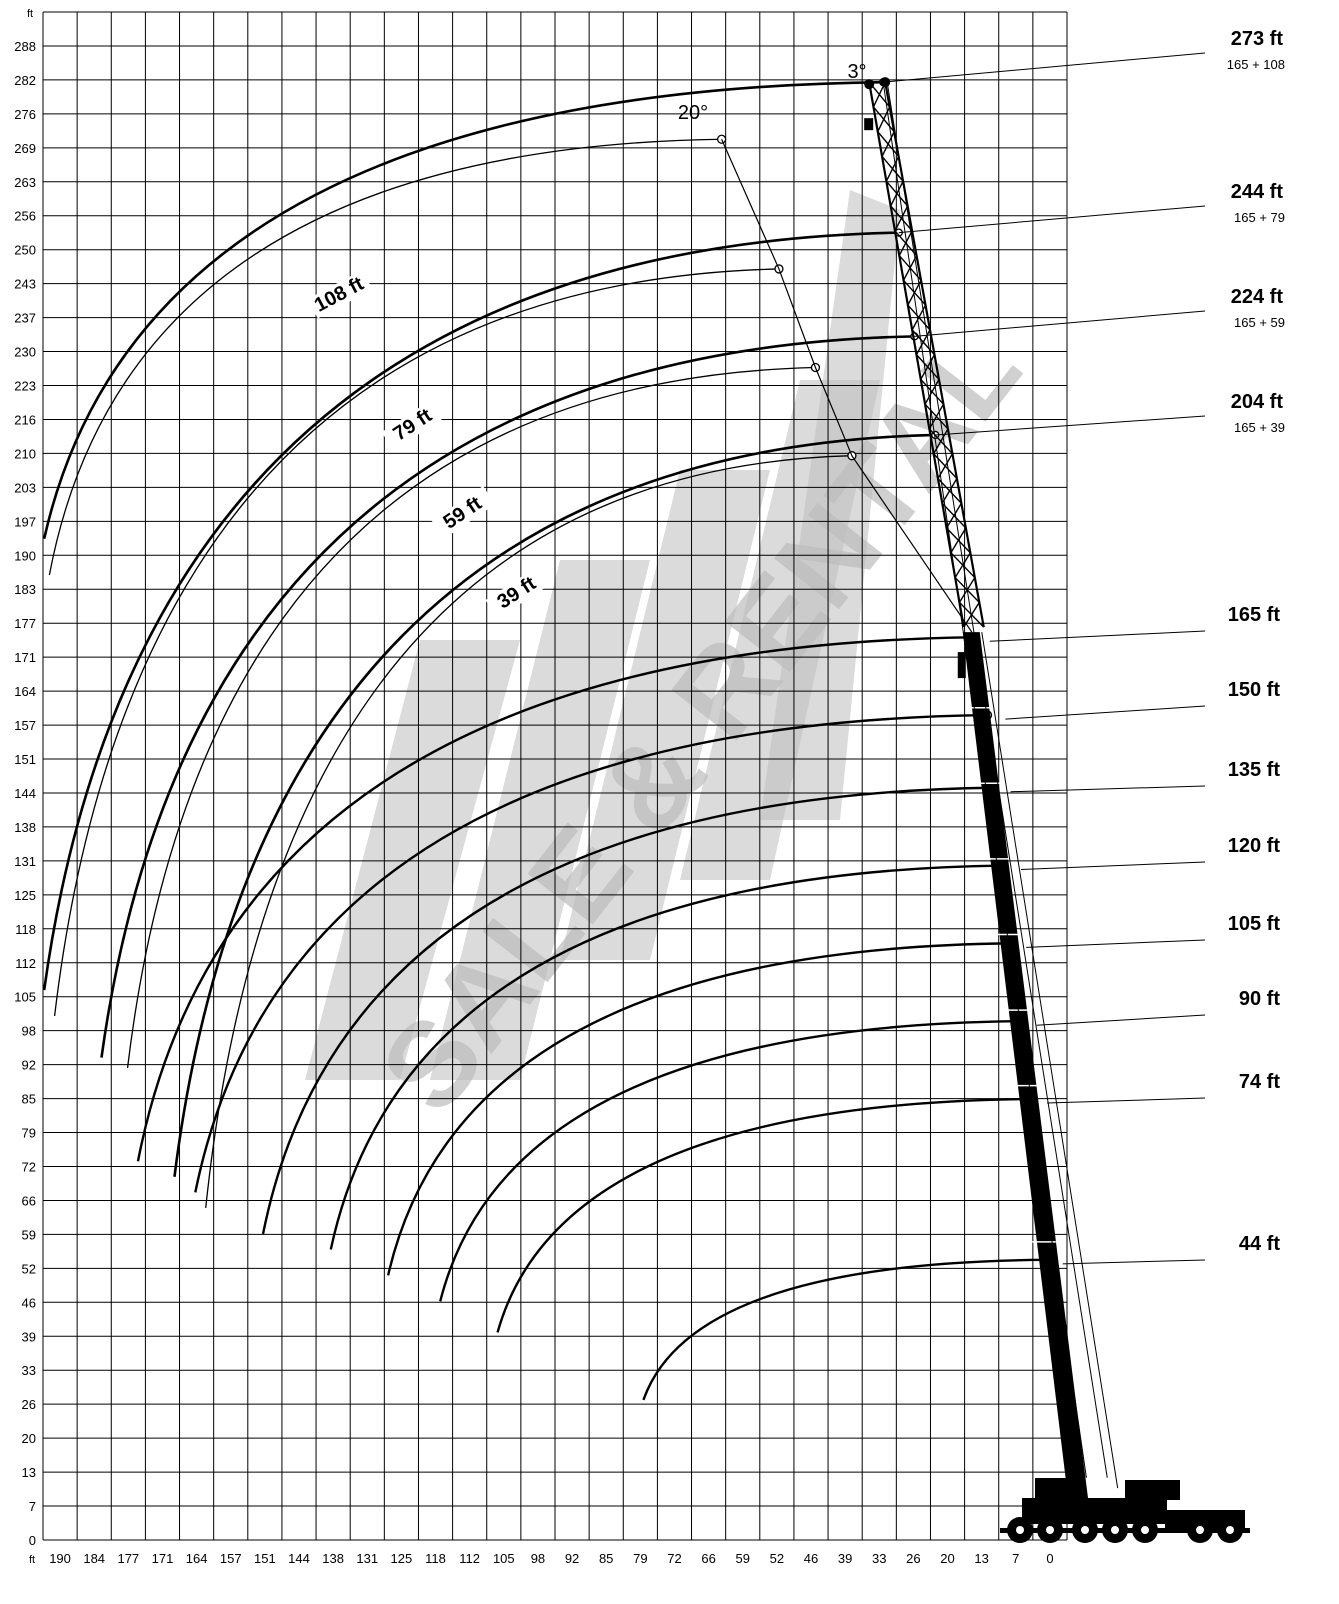 This screenshot has height=1604, width=1339. Describe the element at coordinates (29, 1438) in the screenshot. I see `y-tick-label: 20` at that location.